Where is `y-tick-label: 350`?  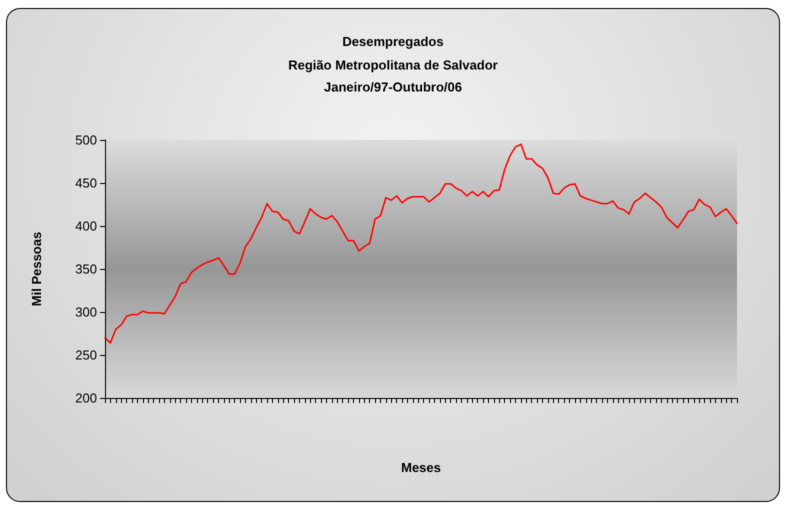
y-tick-label: 350 is located at coordinates (86, 269).